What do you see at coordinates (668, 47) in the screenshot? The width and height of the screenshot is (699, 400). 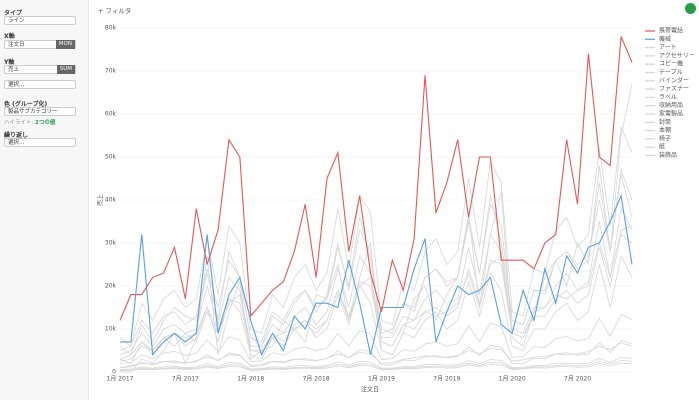 I see `legend-label: アート` at bounding box center [668, 47].